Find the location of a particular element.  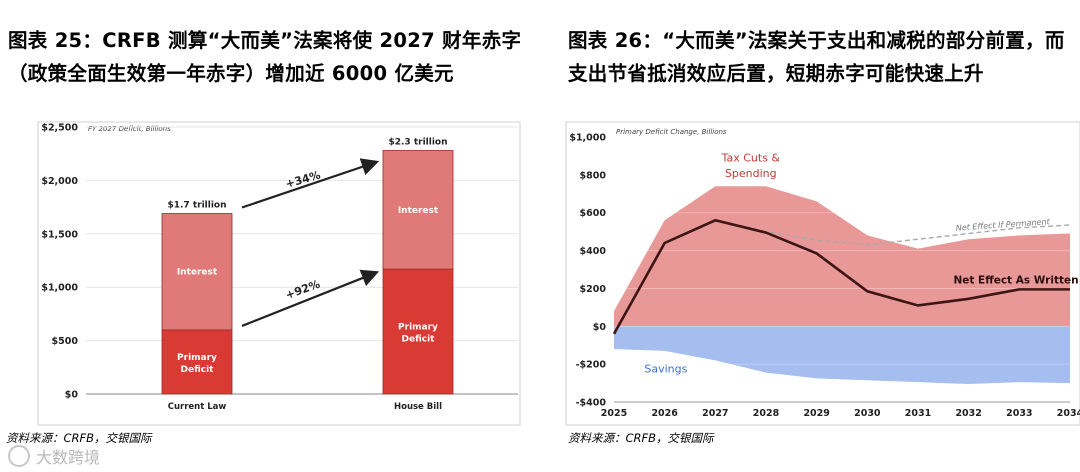

x-tick-label: House Bill is located at coordinates (418, 407).